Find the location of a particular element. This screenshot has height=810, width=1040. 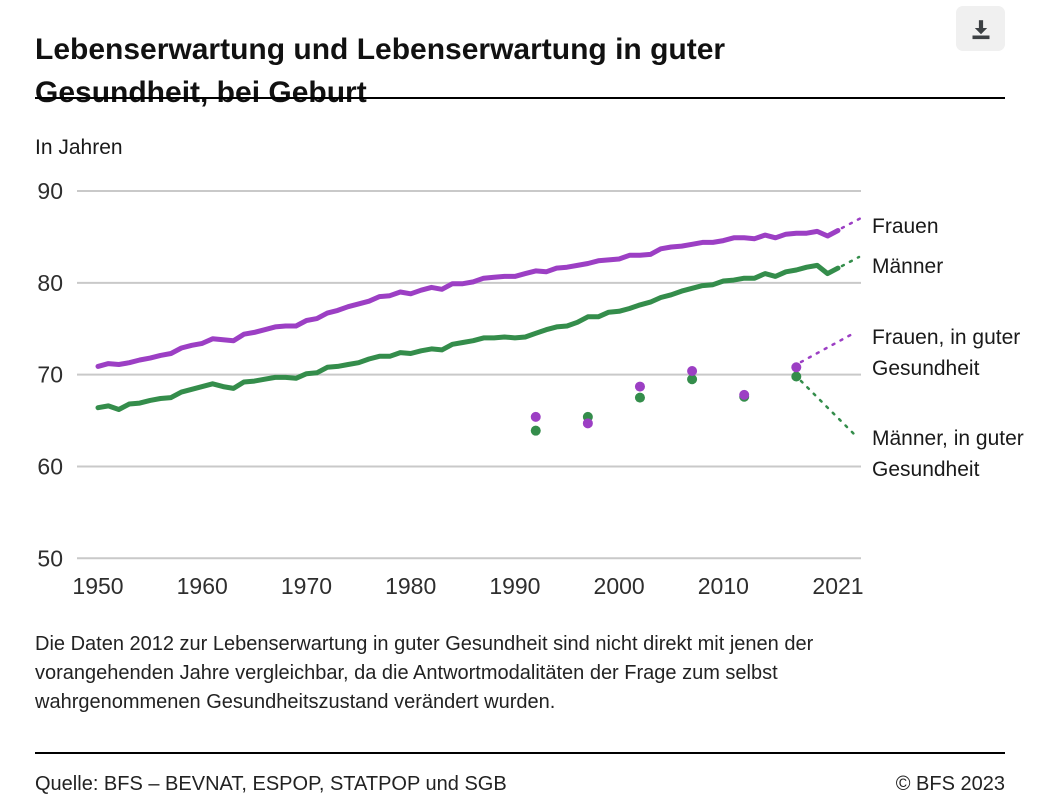

y-tick-label: 50 is located at coordinates (50, 558).